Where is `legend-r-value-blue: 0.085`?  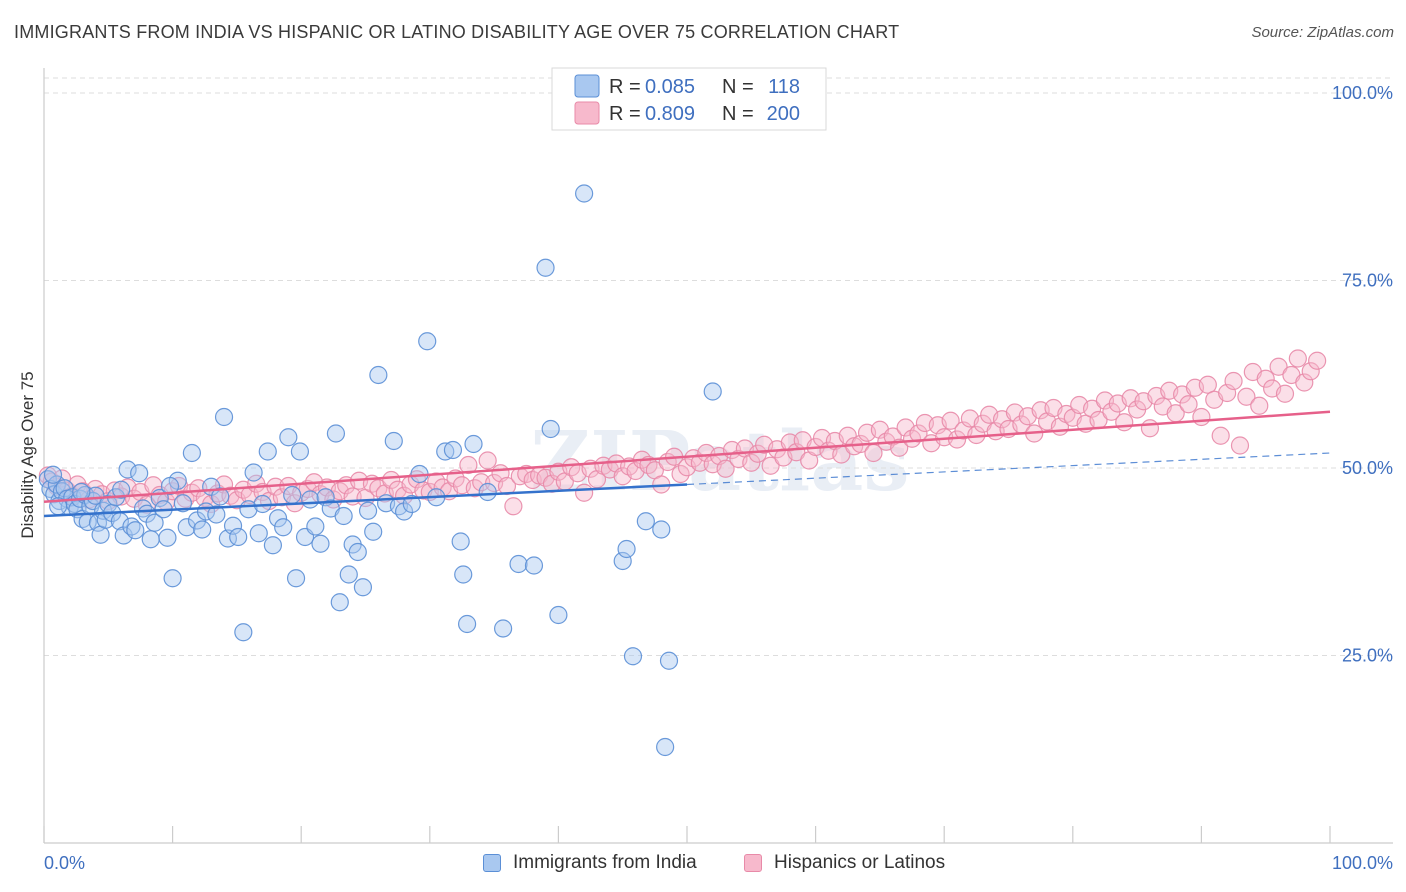 legend-r-value-blue: 0.085 is located at coordinates (670, 87).